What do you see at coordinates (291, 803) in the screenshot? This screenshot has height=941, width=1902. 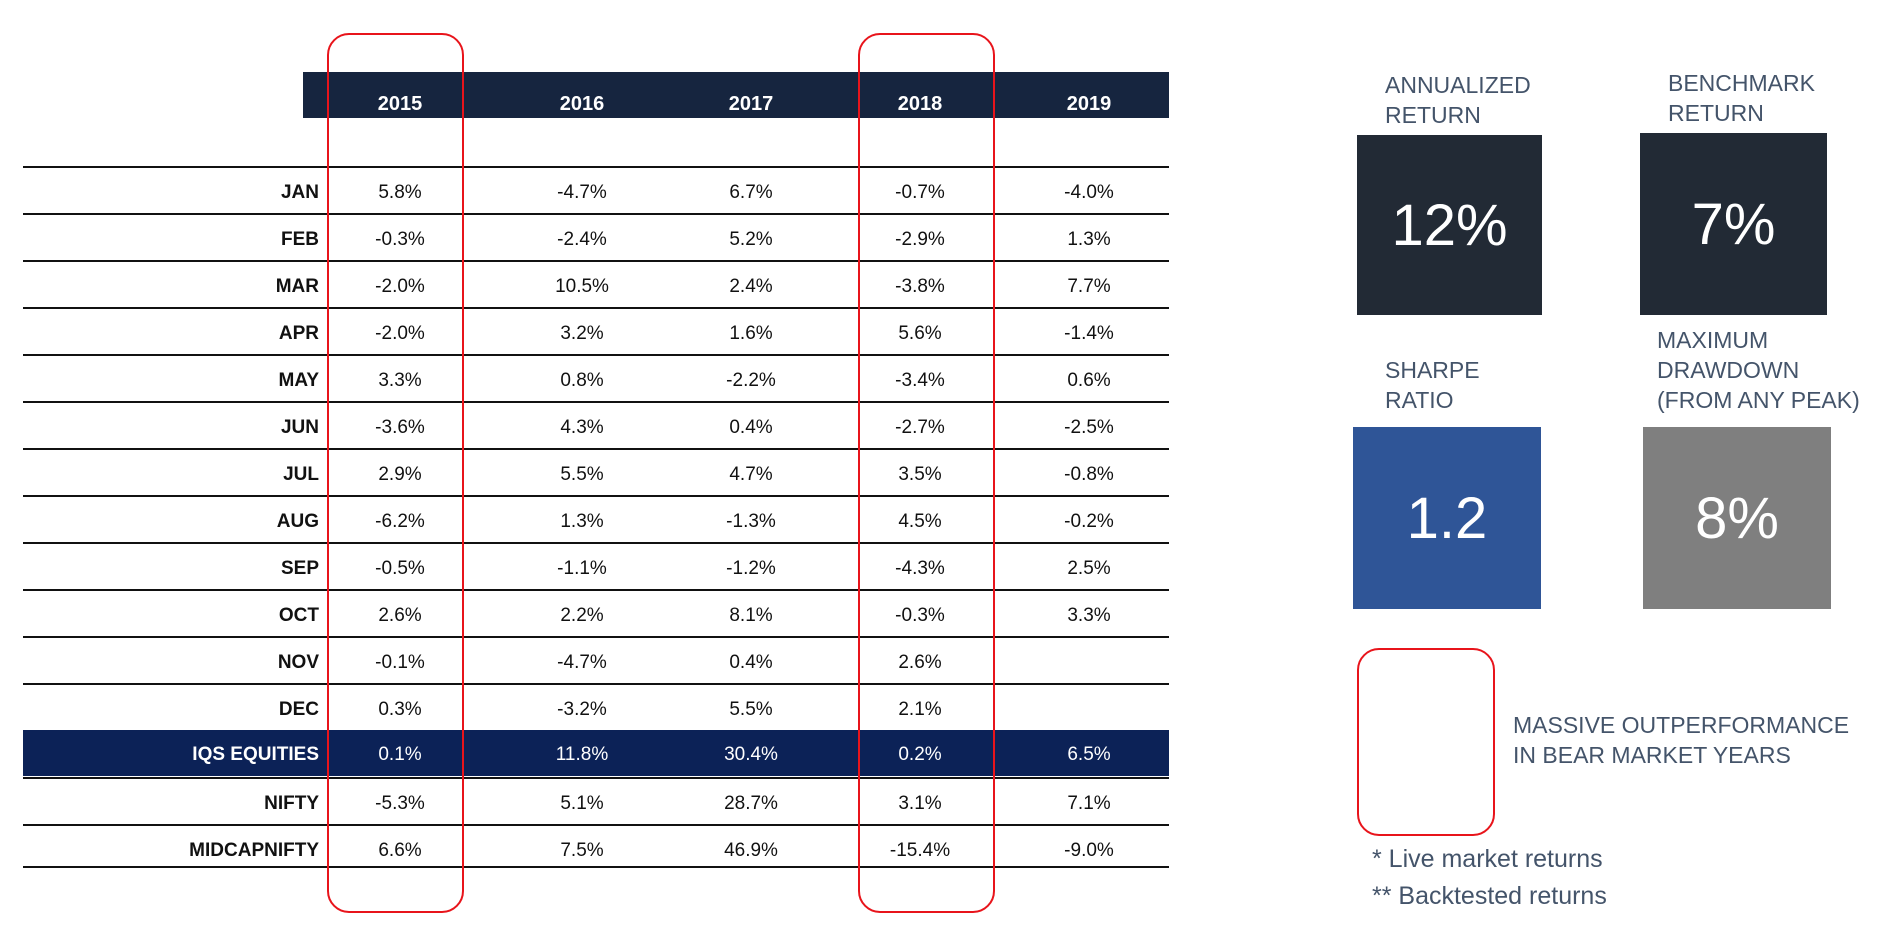 I see `row-label: NIFTY` at bounding box center [291, 803].